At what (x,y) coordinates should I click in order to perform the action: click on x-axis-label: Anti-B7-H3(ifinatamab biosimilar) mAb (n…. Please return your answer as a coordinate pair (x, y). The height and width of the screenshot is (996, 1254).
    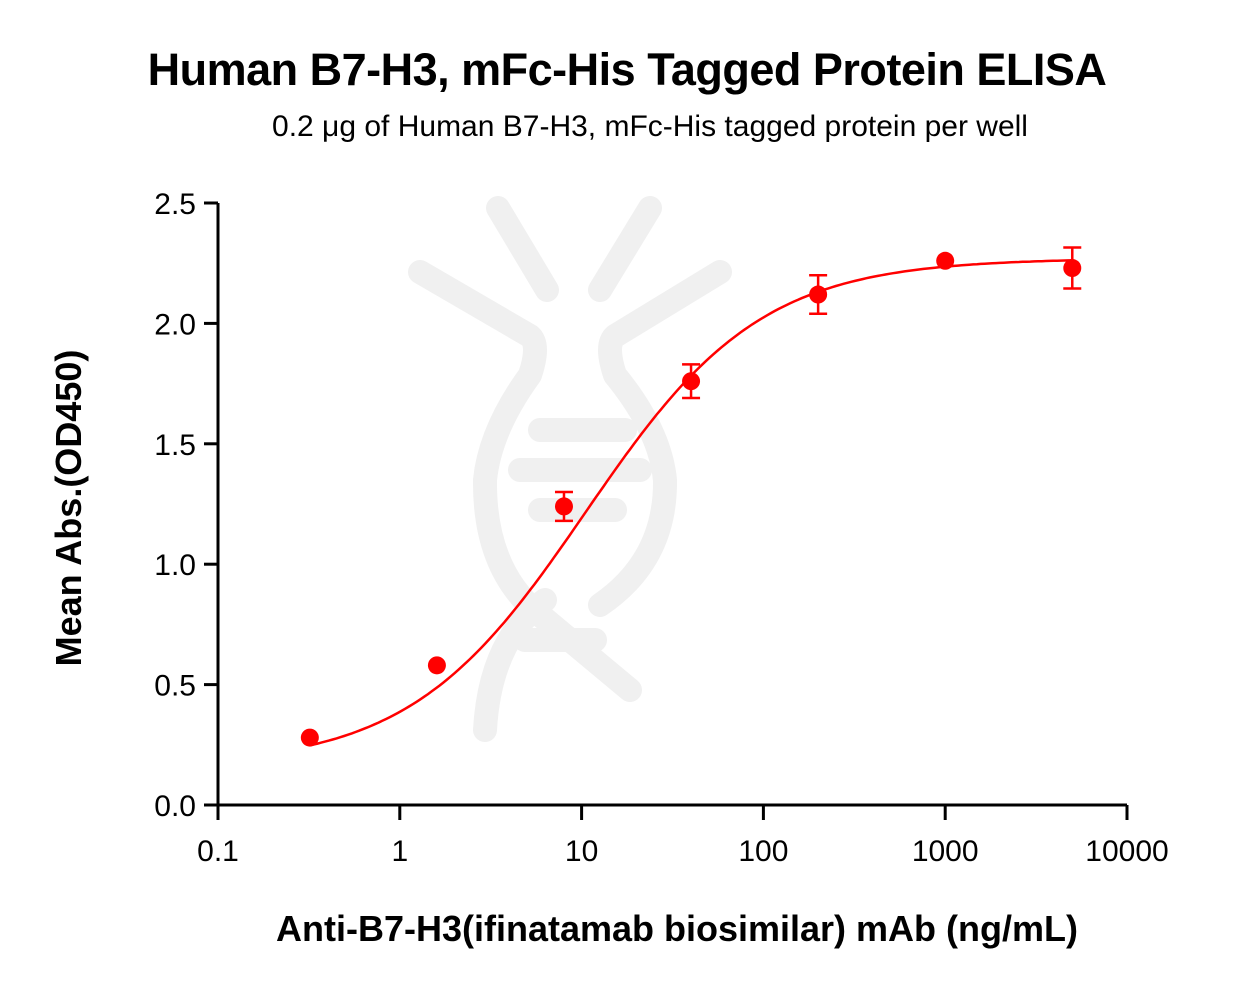
    Looking at the image, I should click on (677, 928).